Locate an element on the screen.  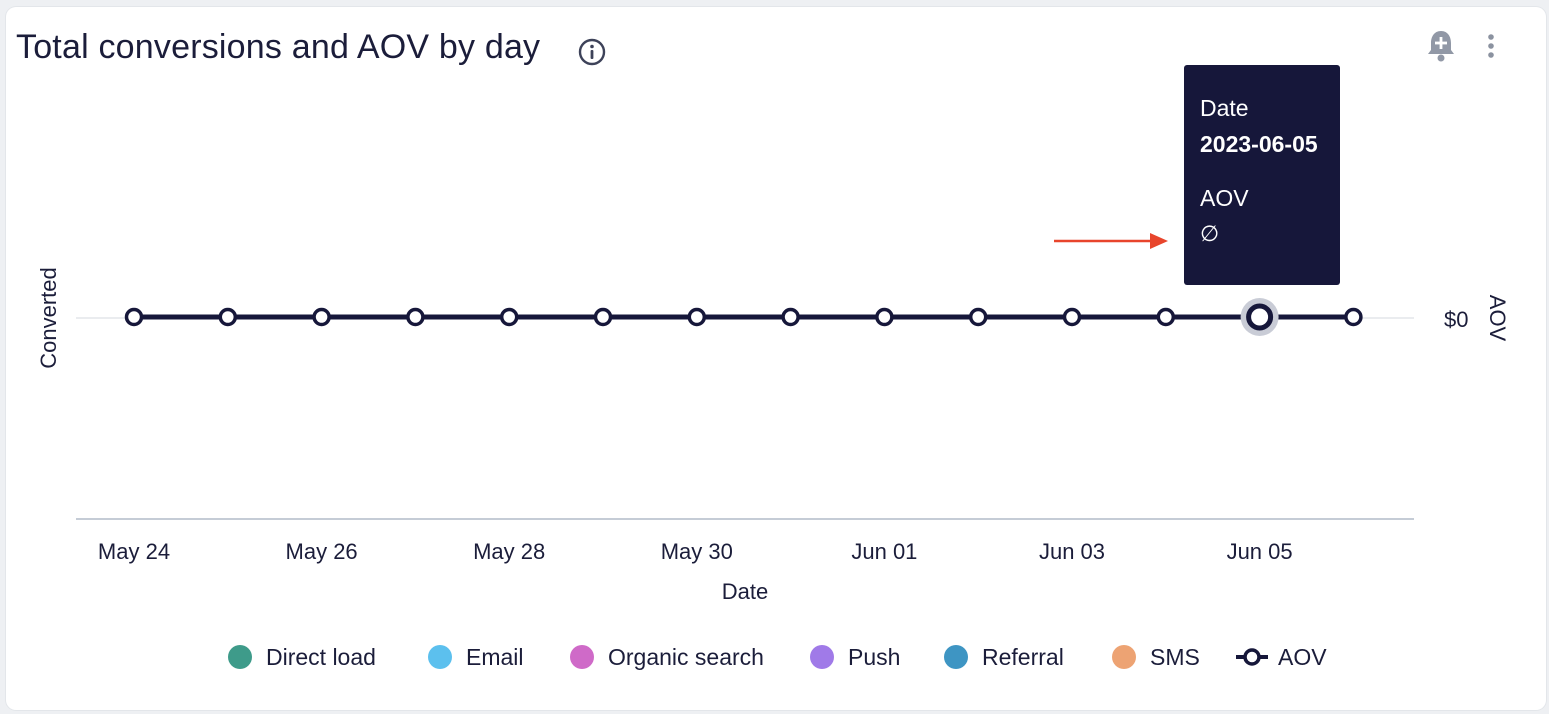
legend-item-direct-load: Direct load is located at coordinates (302, 657).